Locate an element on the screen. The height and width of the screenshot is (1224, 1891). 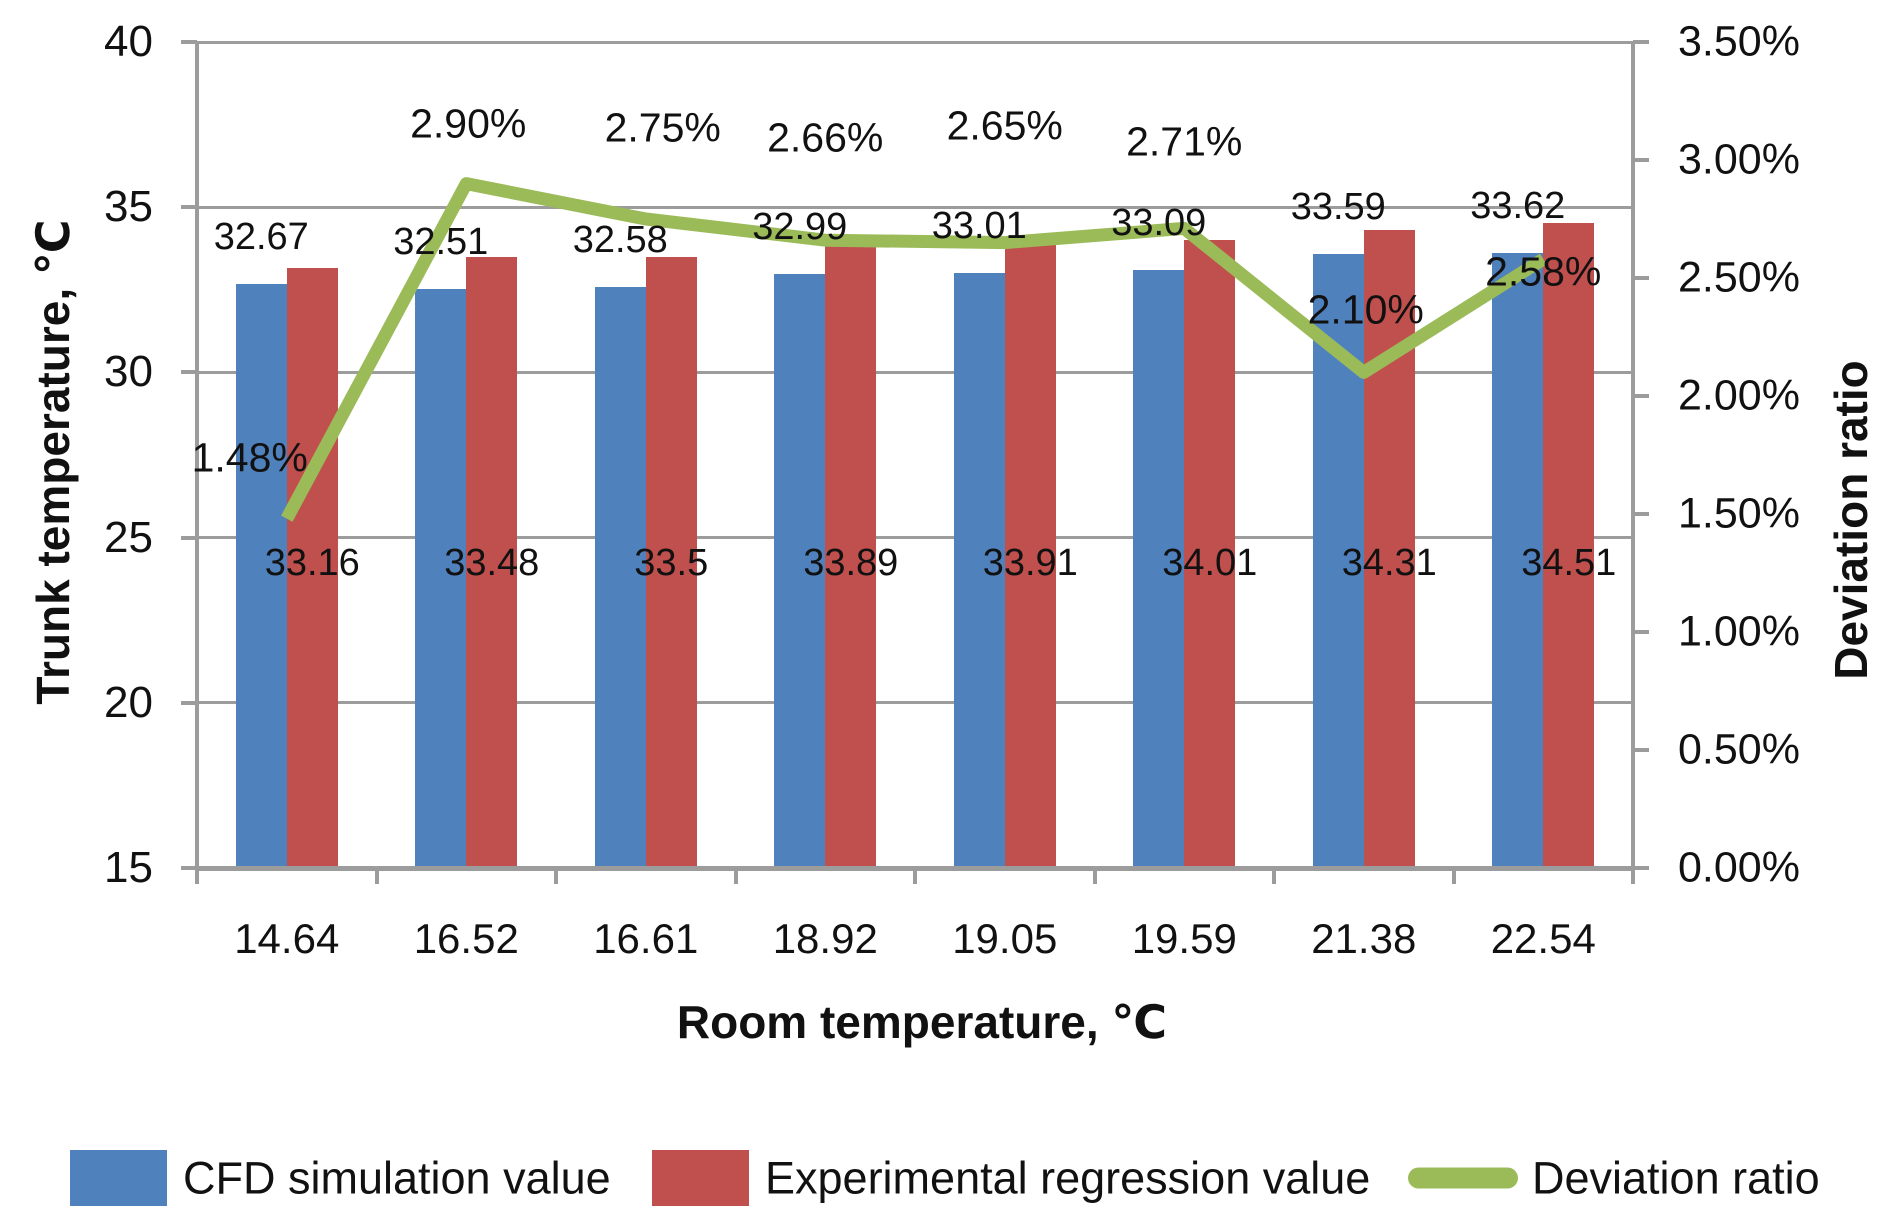
x-category-label: 14.64 is located at coordinates (287, 938).